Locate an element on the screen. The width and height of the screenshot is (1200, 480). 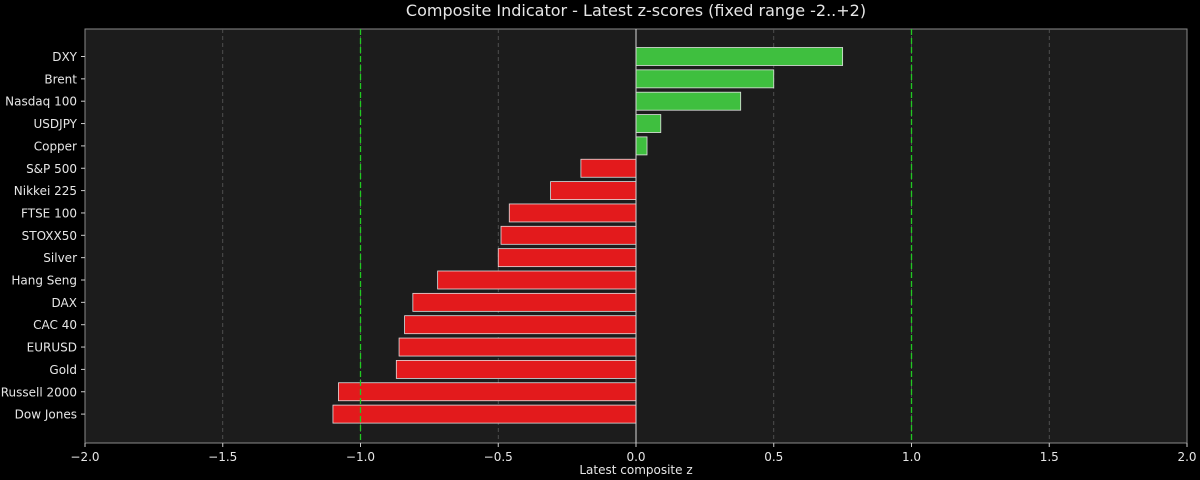
x-tick-label: 0.0 is located at coordinates (635, 457).